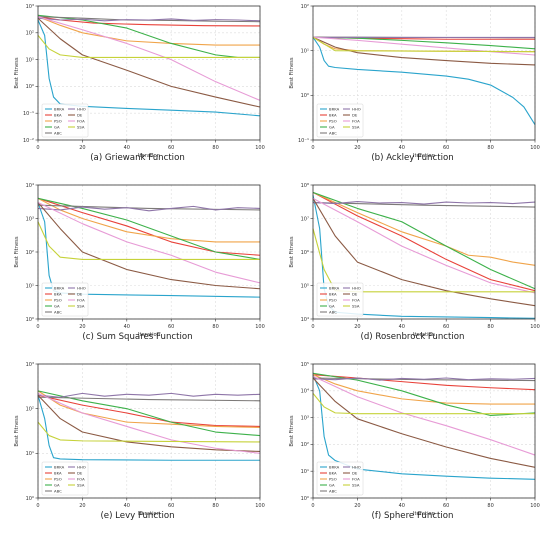  I want to click on legend-label-foa: FOA, so click(356, 121).